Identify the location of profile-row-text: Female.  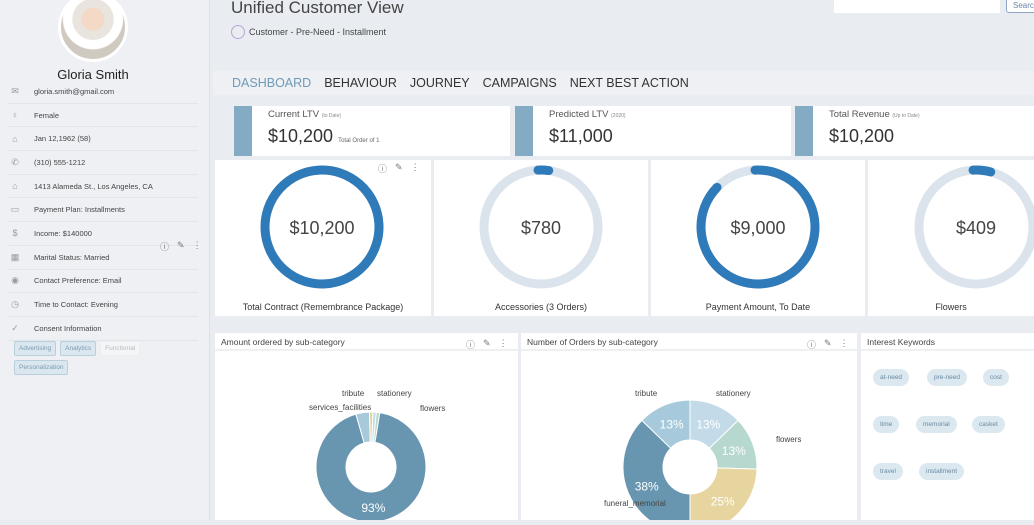
(47, 115).